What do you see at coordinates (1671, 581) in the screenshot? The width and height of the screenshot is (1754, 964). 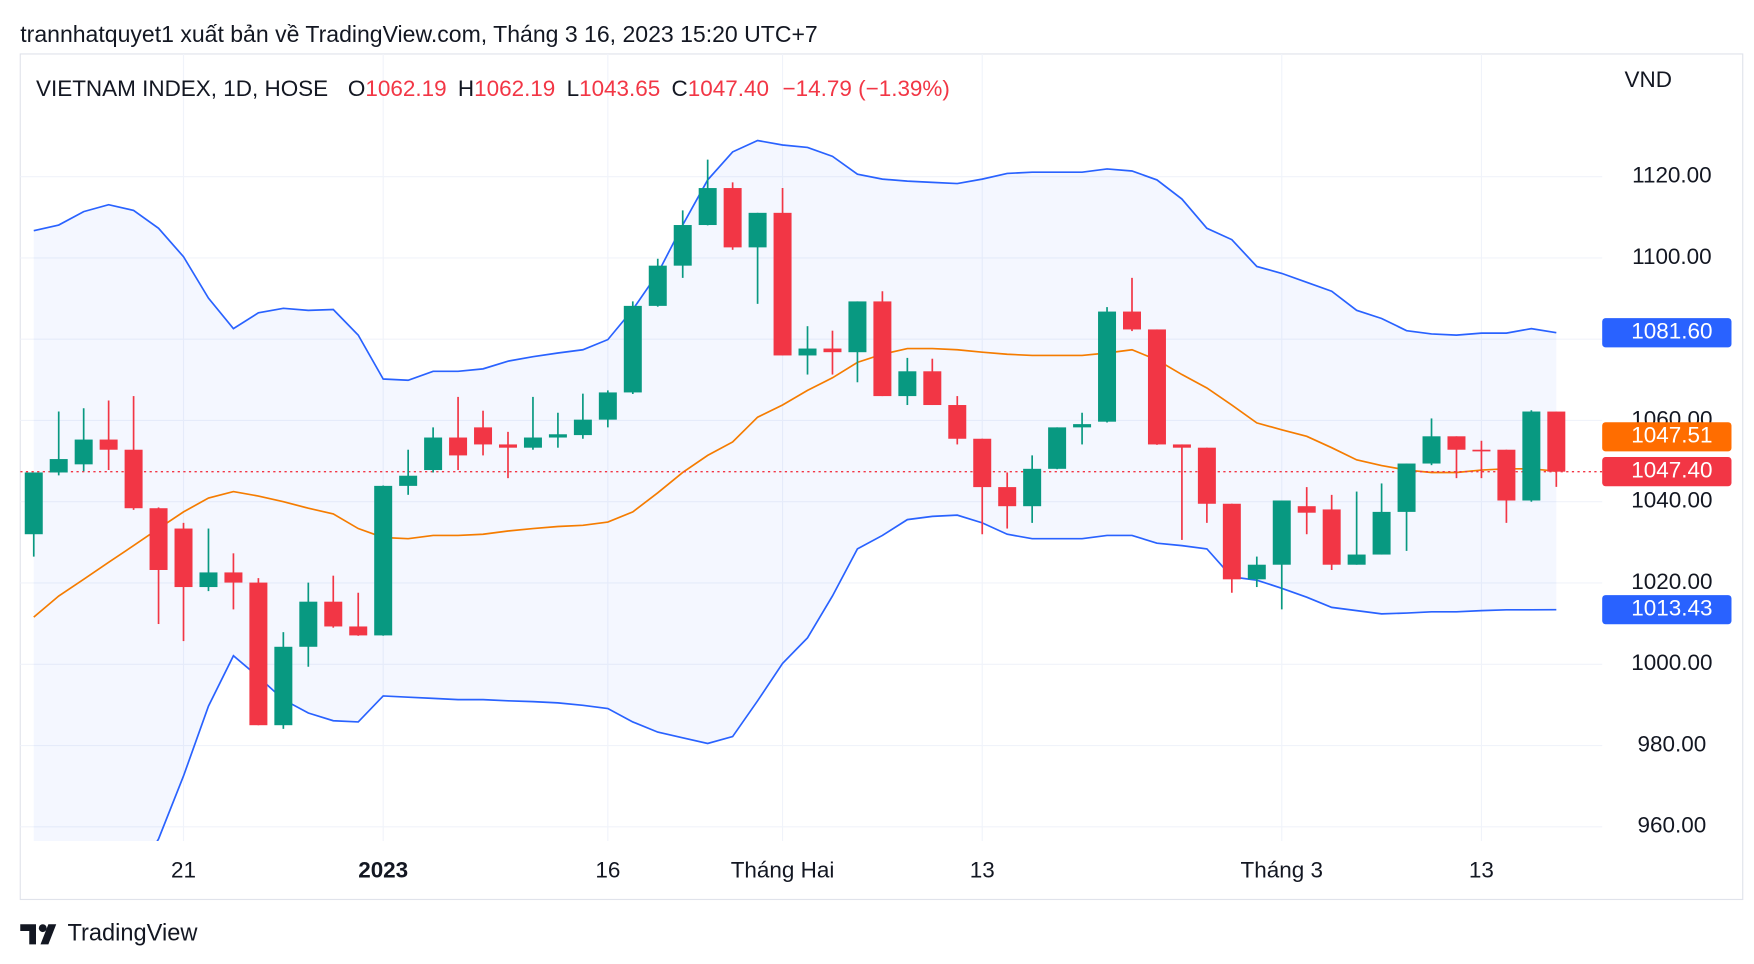 I see `y-tick-label: 1020.00` at bounding box center [1671, 581].